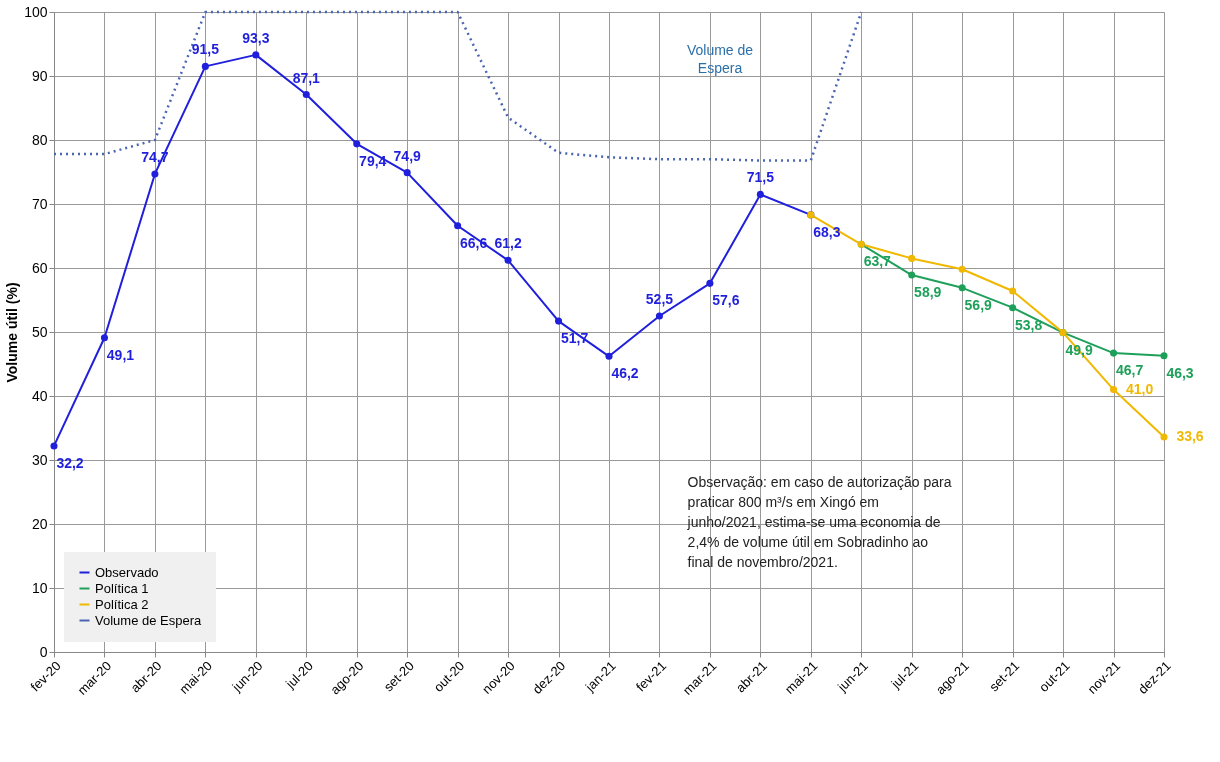 The height and width of the screenshot is (762, 1220). What do you see at coordinates (122, 588) in the screenshot?
I see `legend-label: Política 1` at bounding box center [122, 588].